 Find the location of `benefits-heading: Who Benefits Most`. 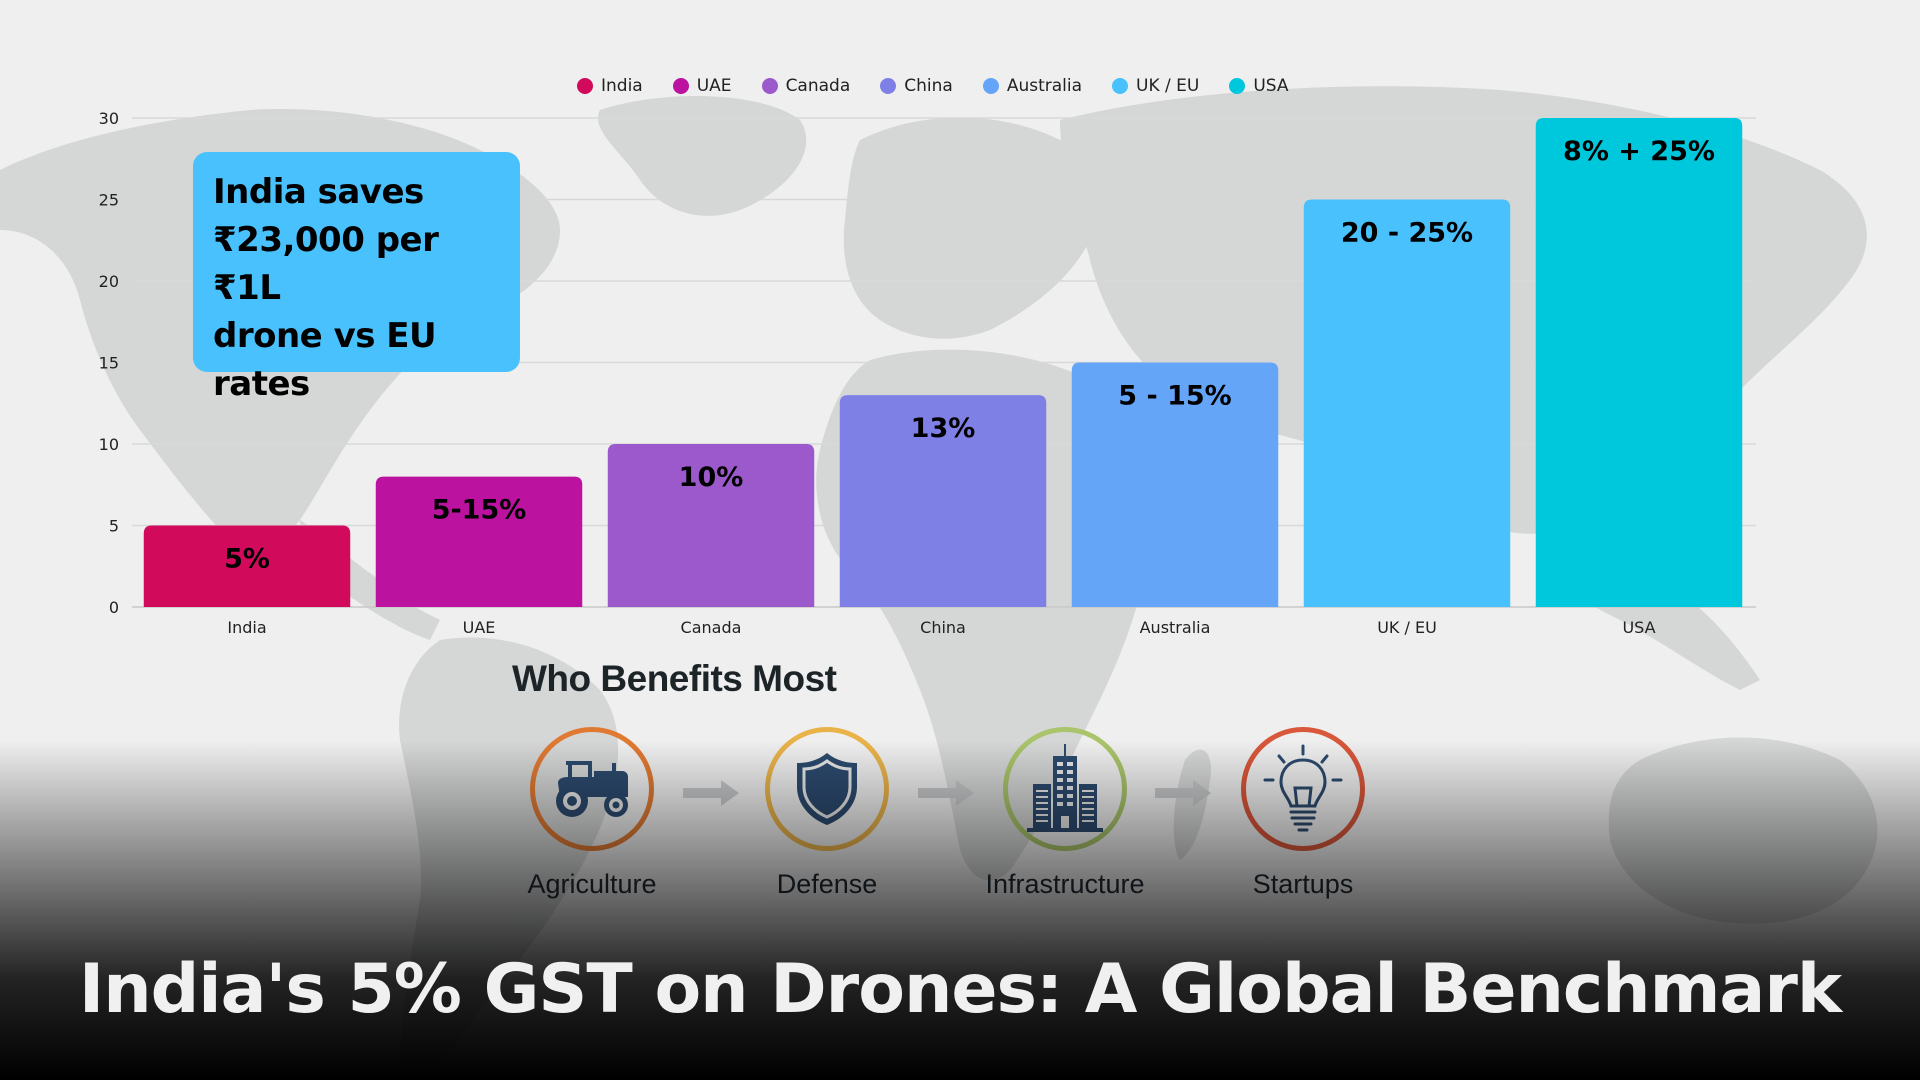

benefits-heading: Who Benefits Most is located at coordinates (674, 678).